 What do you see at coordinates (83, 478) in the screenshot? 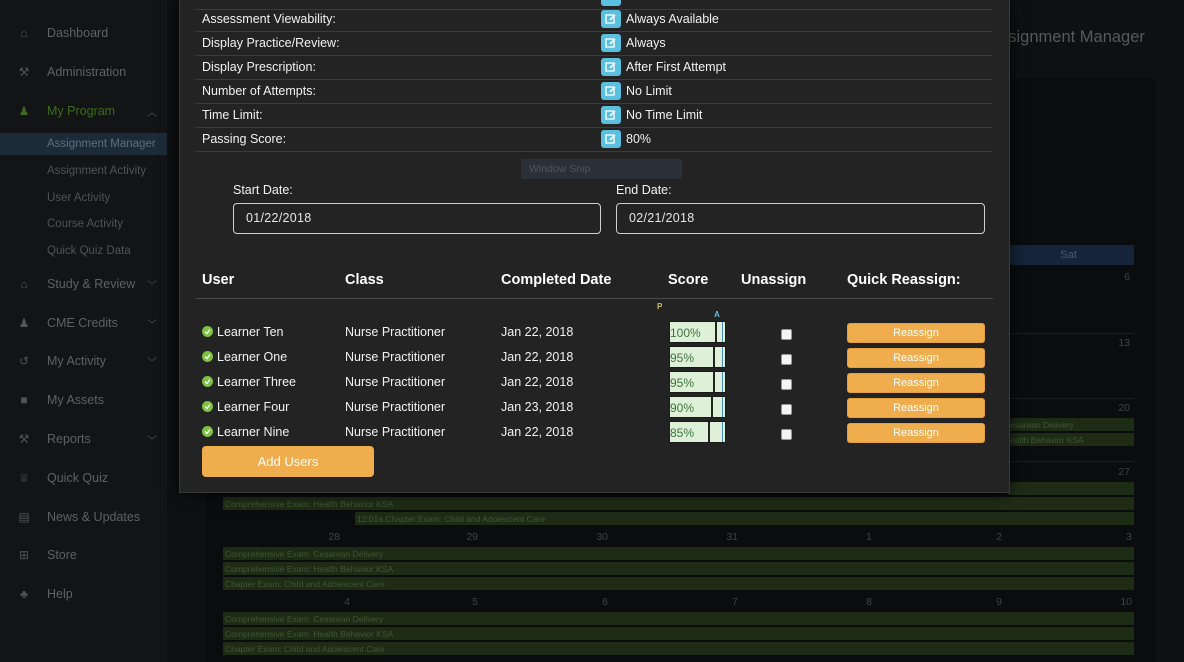
I see `sidebar-item-quick-quiz: ♕ Quick Quiz` at bounding box center [83, 478].